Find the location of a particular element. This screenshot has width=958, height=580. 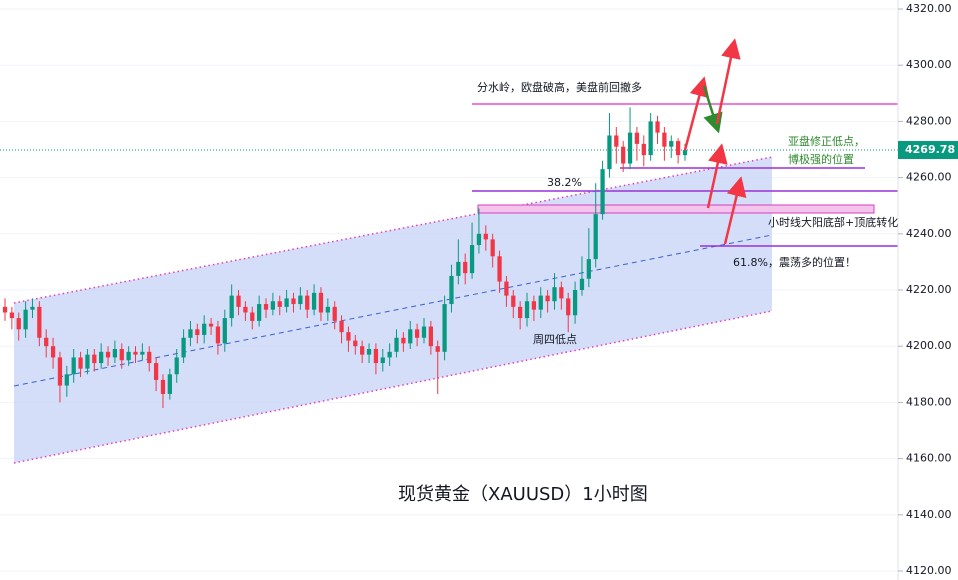

y-tick-label: 4120.00 is located at coordinates (929, 570).